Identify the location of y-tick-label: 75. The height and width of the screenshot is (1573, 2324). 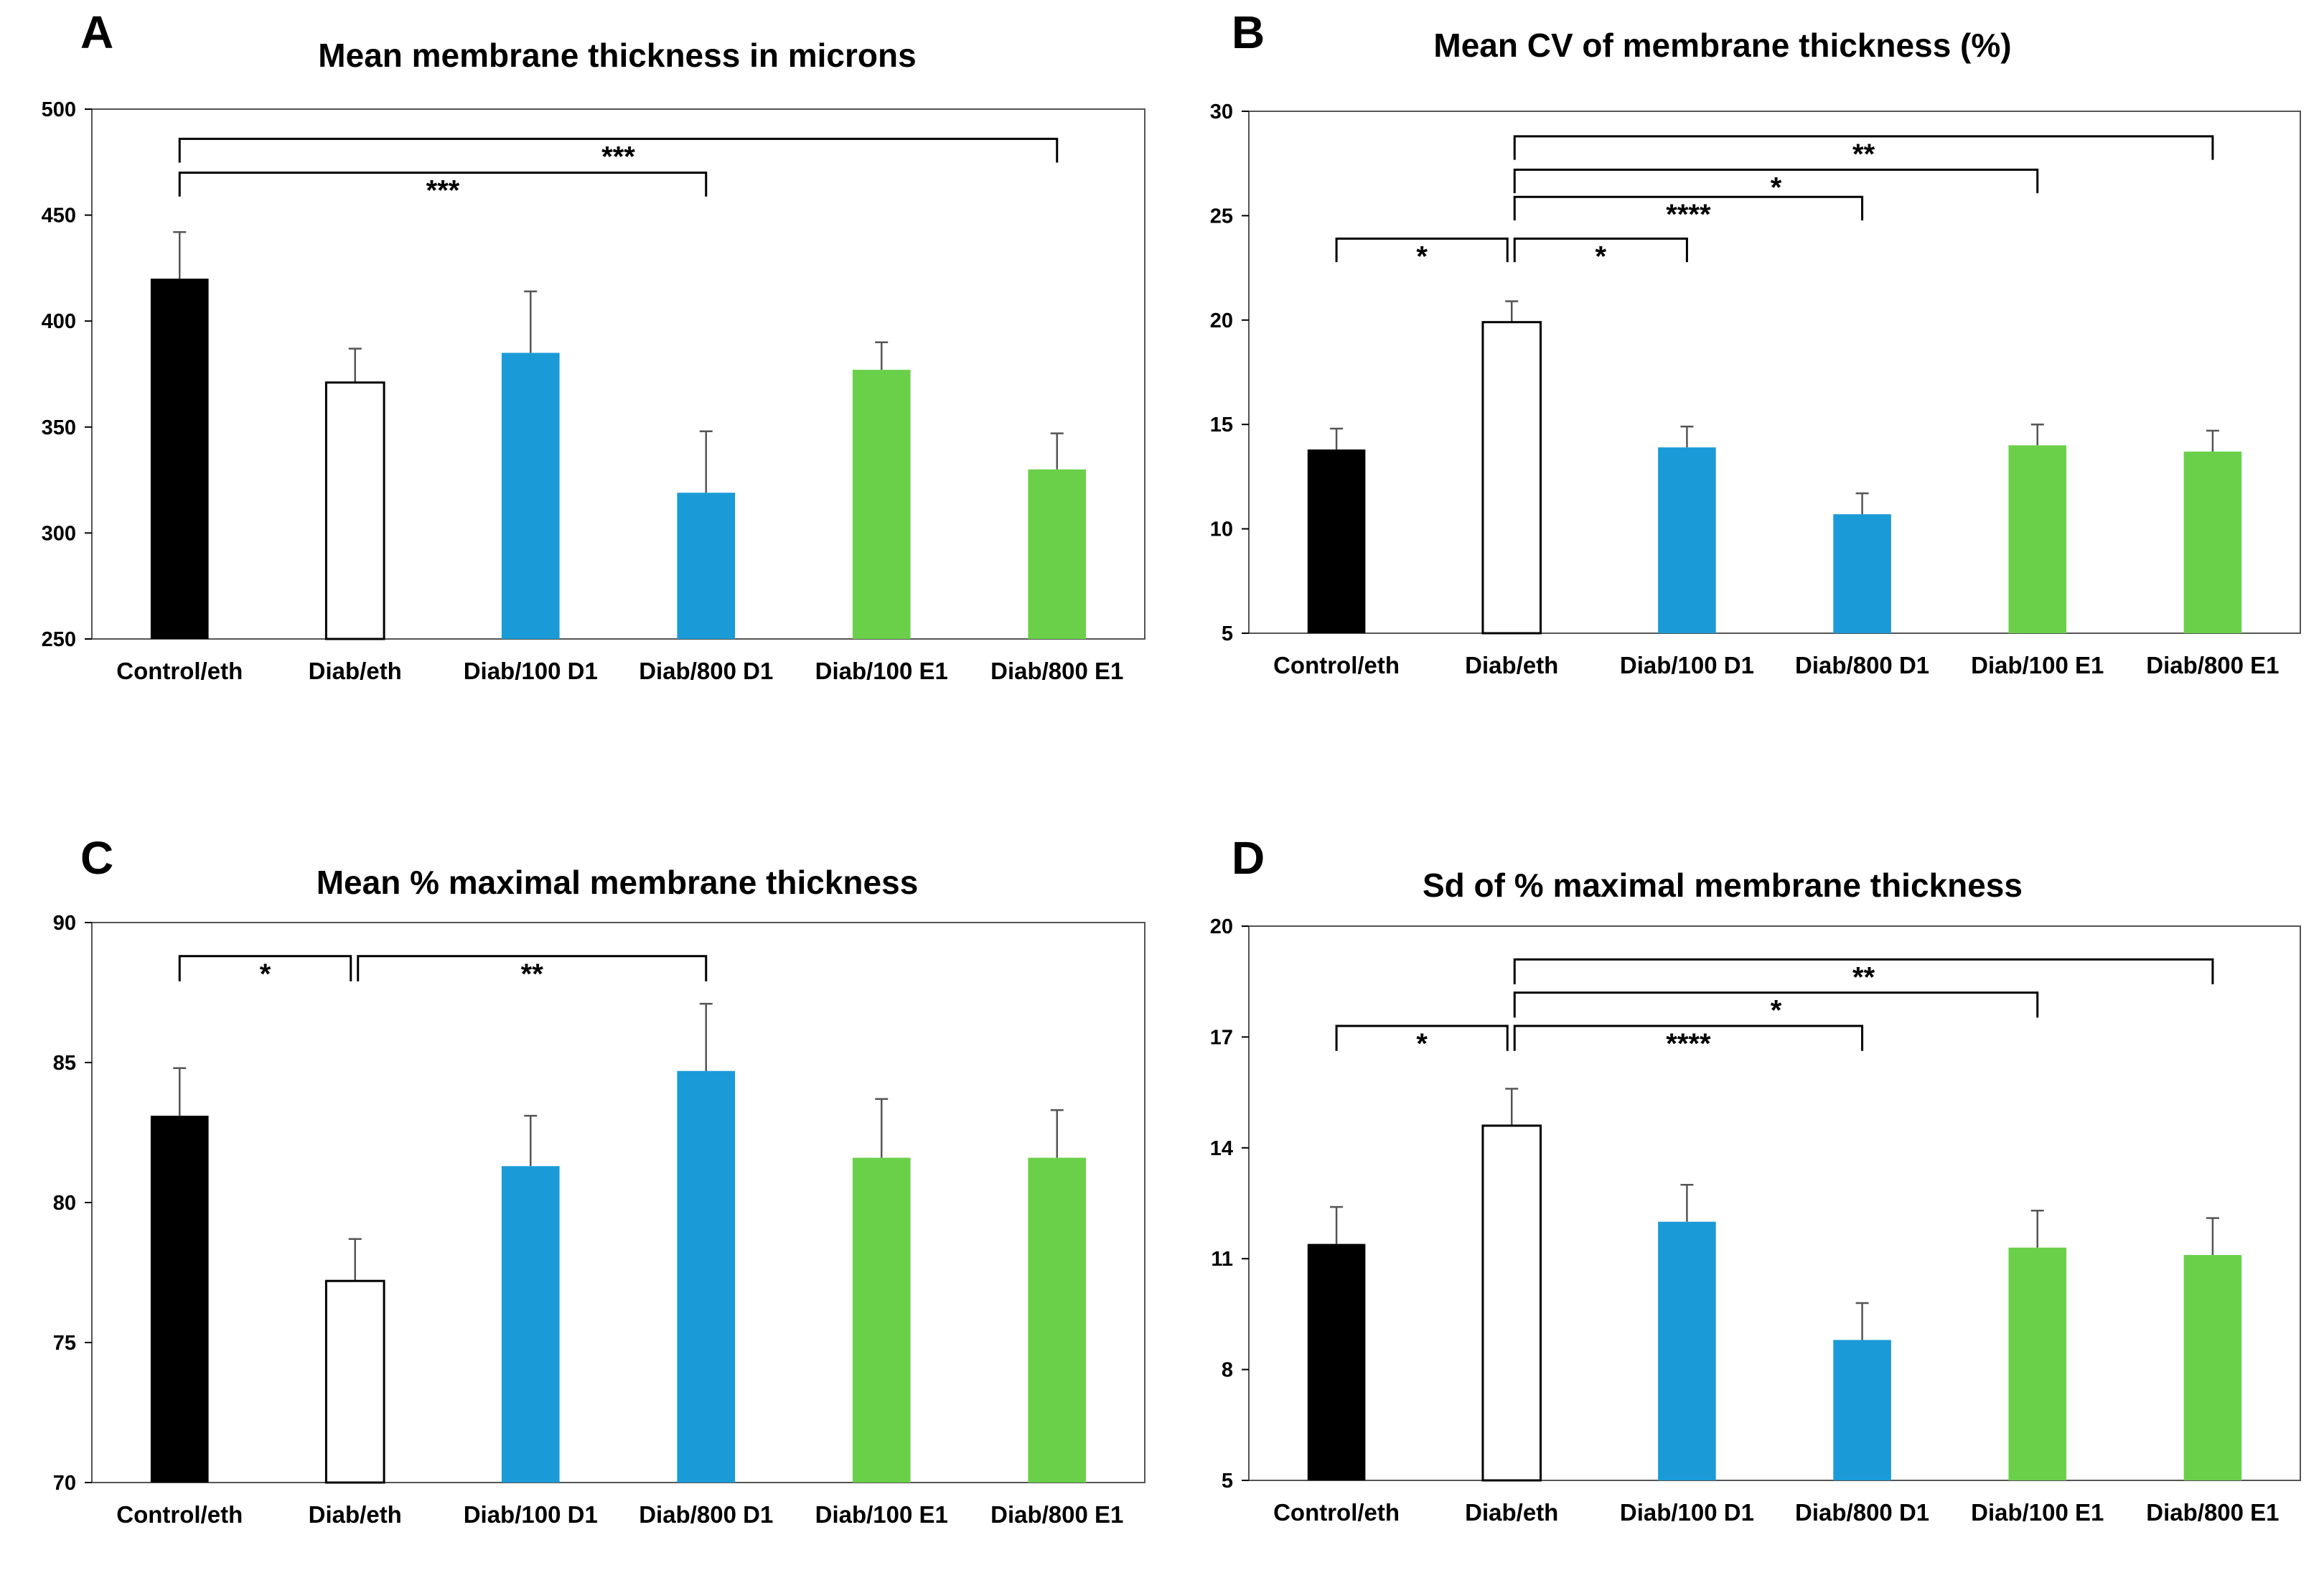
(64, 1343).